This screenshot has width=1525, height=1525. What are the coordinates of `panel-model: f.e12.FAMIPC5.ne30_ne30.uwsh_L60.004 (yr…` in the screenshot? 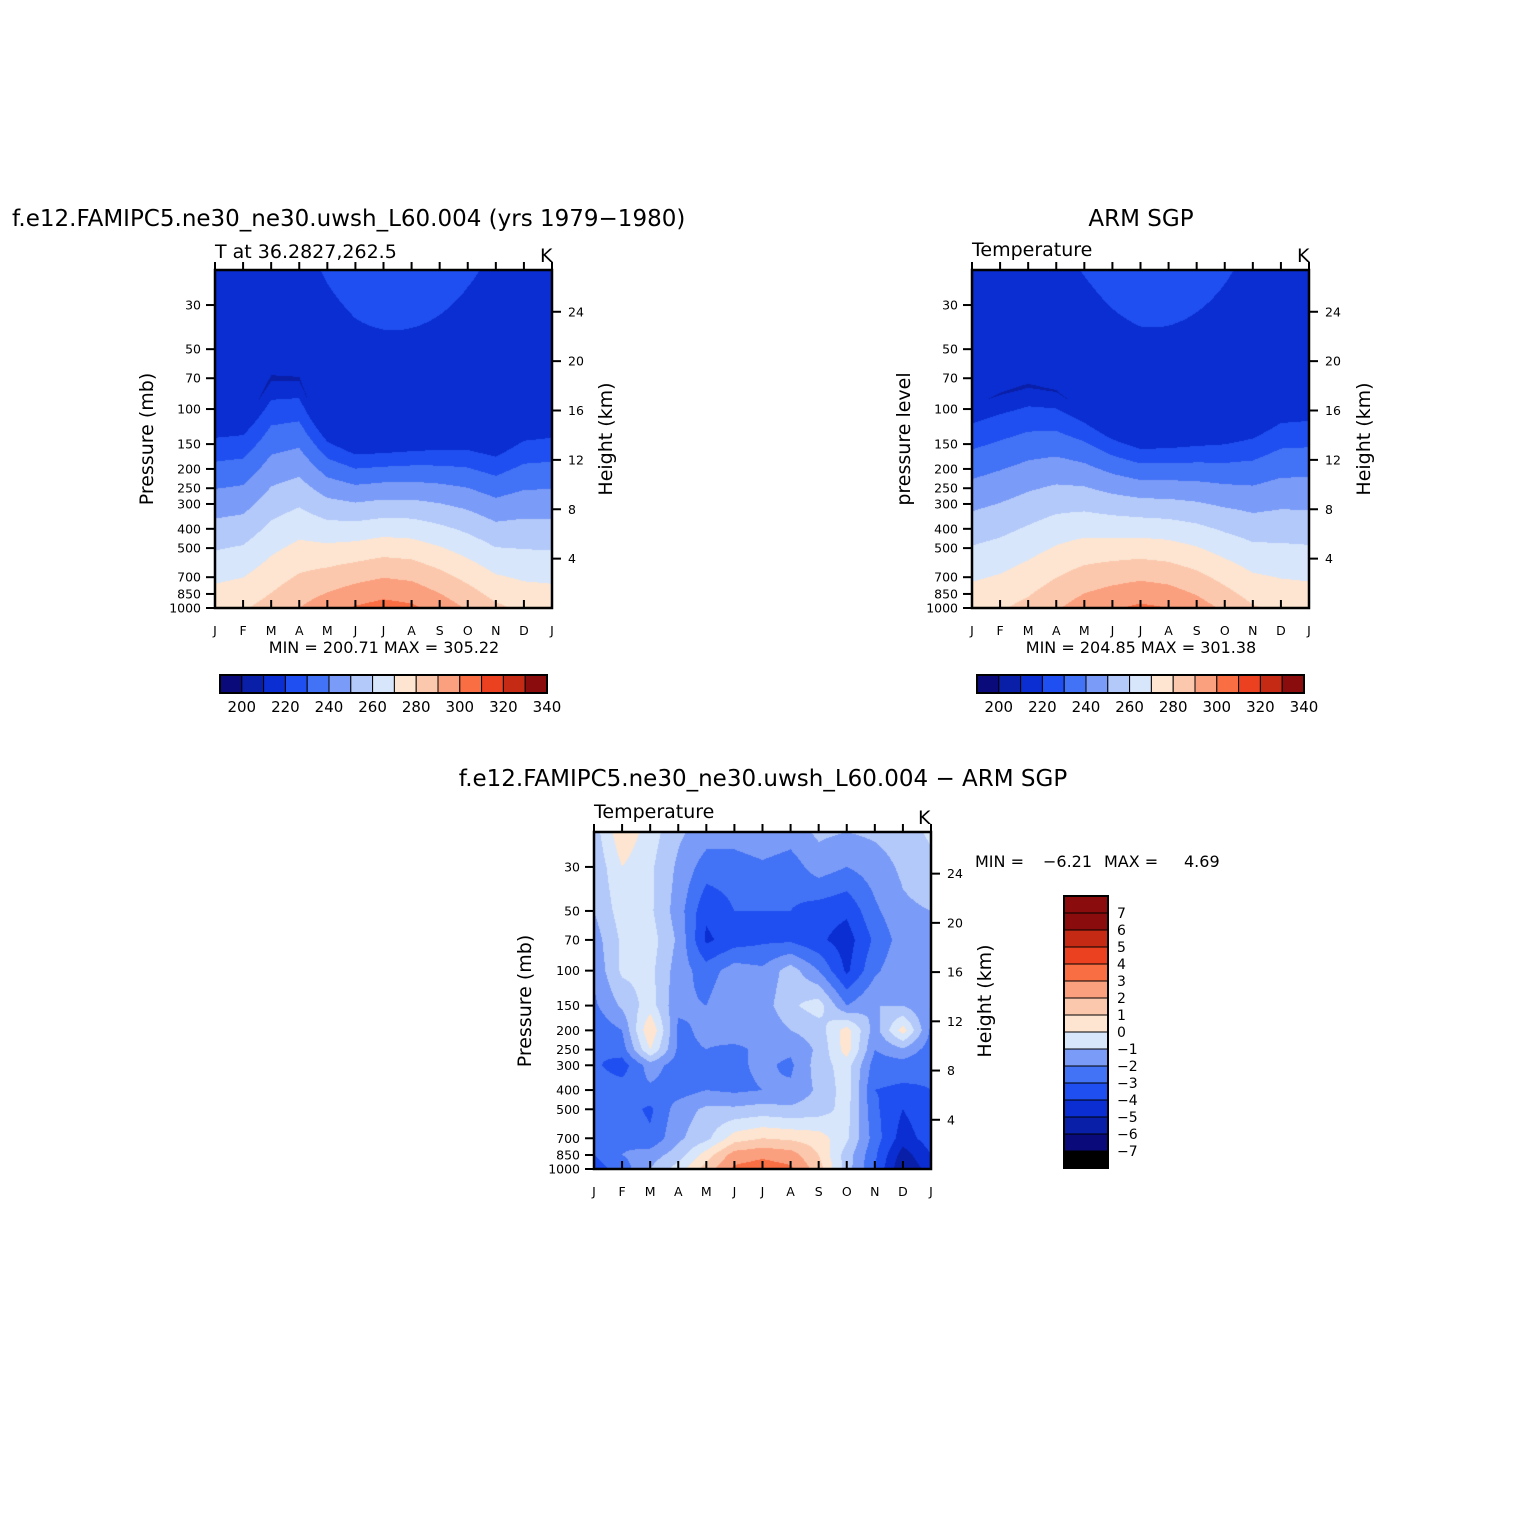 It's located at (348, 461).